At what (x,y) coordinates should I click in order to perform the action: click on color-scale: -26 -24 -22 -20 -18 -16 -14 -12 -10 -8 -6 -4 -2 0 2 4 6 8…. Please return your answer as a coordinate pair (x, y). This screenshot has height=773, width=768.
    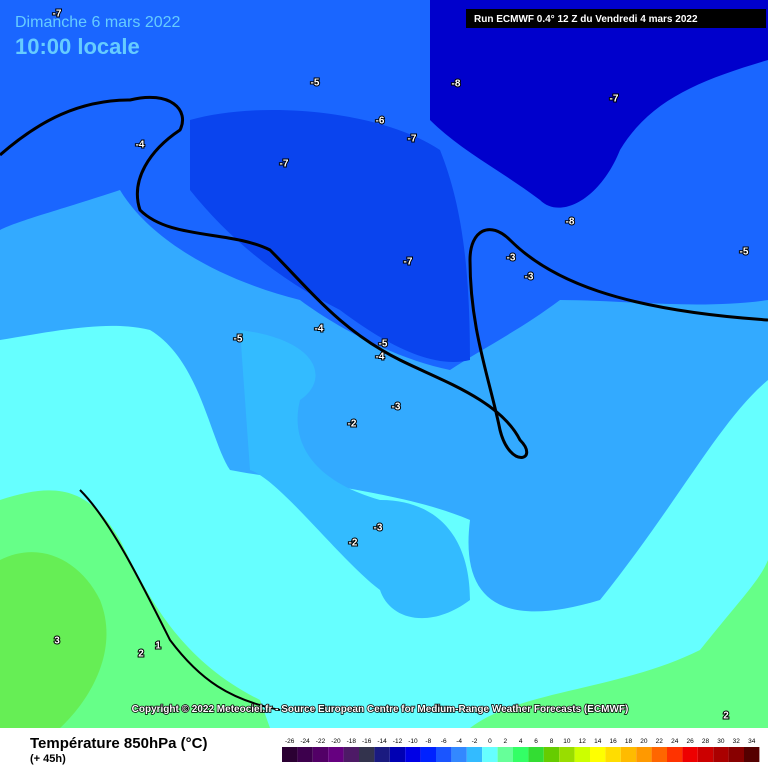
    Looking at the image, I should click on (521, 750).